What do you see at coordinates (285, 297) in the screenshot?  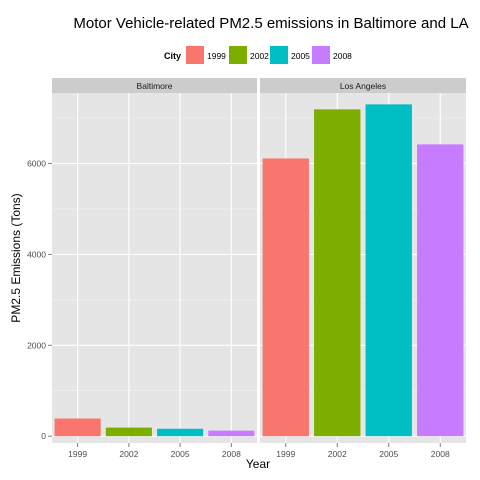 I see `bar-los-angeles-1999` at bounding box center [285, 297].